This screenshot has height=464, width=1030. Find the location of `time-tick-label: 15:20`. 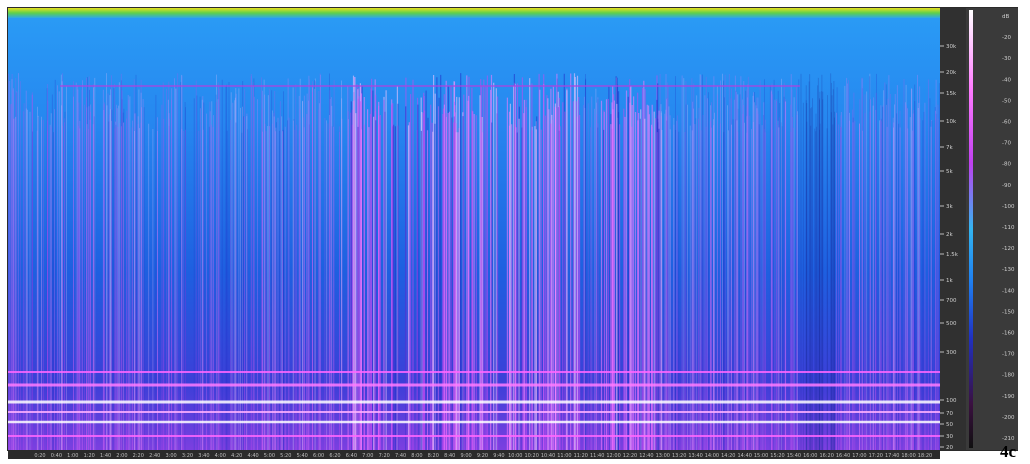

time-tick-label: 15:20 is located at coordinates (777, 456).